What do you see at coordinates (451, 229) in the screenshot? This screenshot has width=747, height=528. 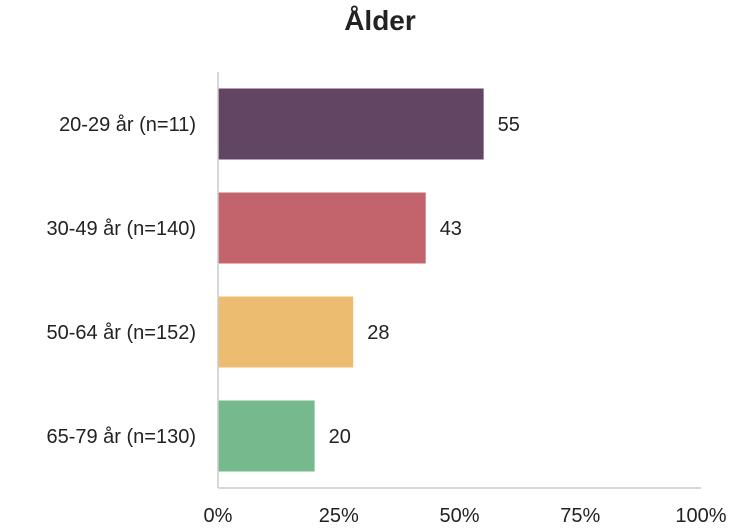 I see `data-label: 43` at bounding box center [451, 229].